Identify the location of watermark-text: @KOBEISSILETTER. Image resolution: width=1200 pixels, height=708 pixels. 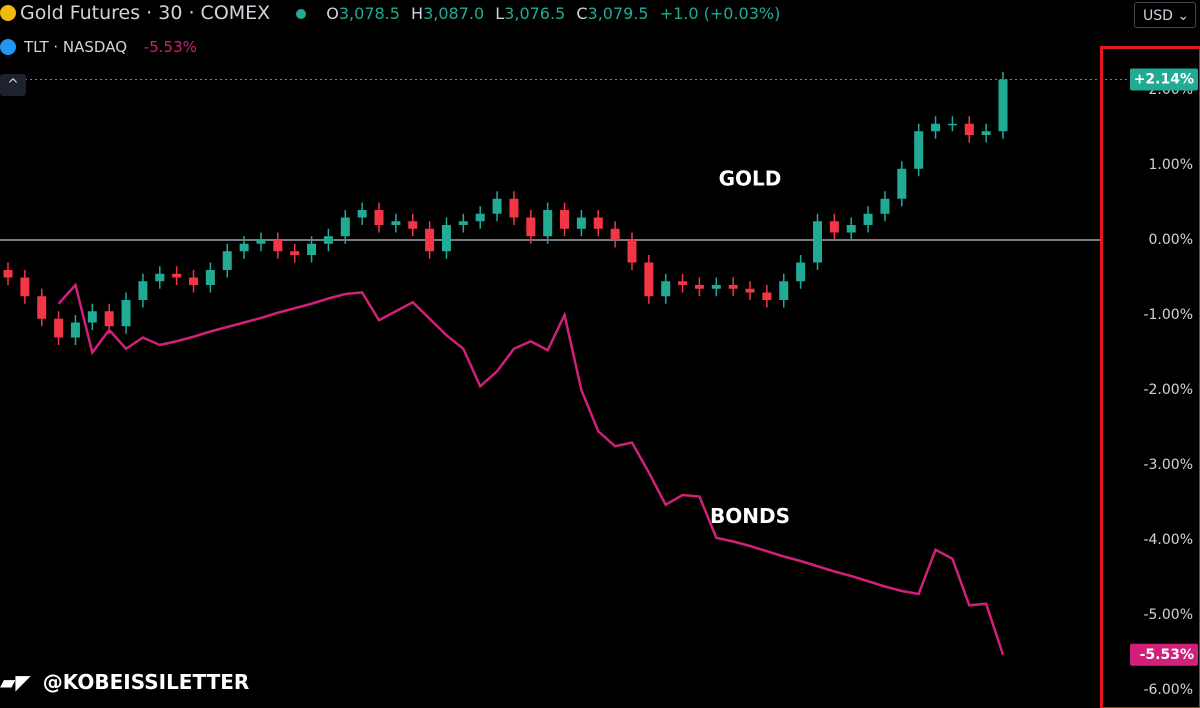
(146, 682).